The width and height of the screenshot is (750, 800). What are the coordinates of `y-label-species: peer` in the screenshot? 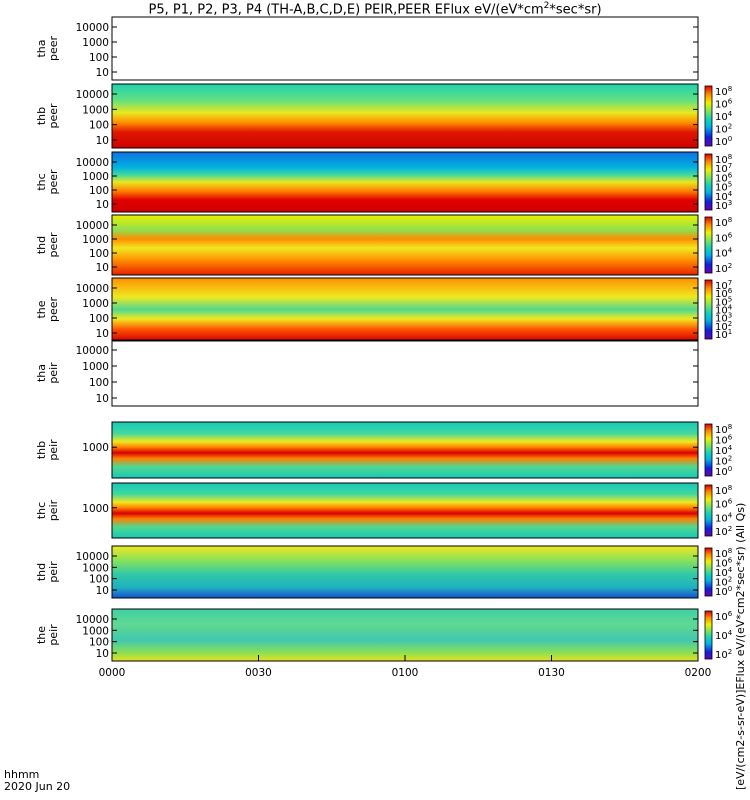 It's located at (53, 49).